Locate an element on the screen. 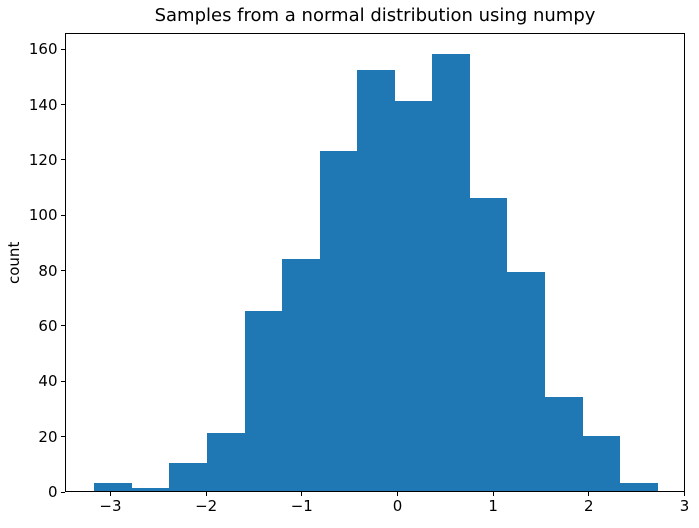 This screenshot has height=528, width=699. x-tick-label: −3 is located at coordinates (110, 506).